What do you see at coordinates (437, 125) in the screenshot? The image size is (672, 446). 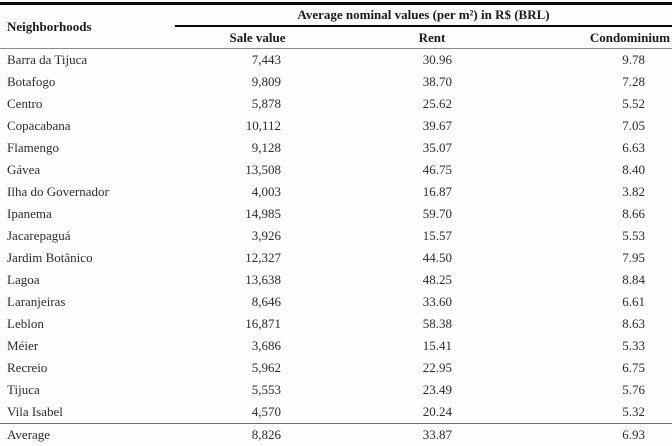 I see `rent-cell: 39.67` at bounding box center [437, 125].